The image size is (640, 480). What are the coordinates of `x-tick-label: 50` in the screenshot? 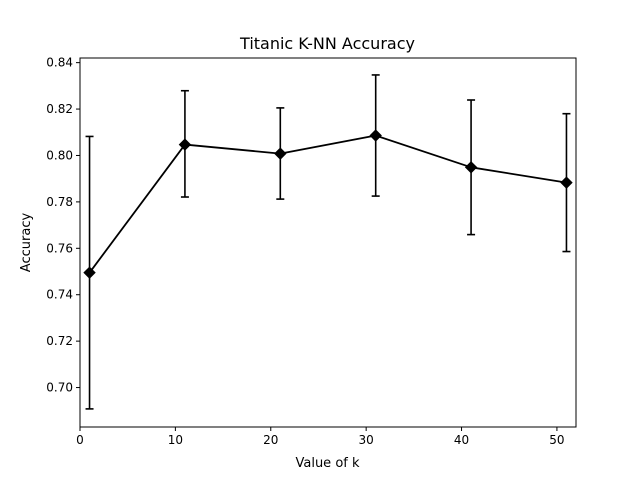 It's located at (556, 440).